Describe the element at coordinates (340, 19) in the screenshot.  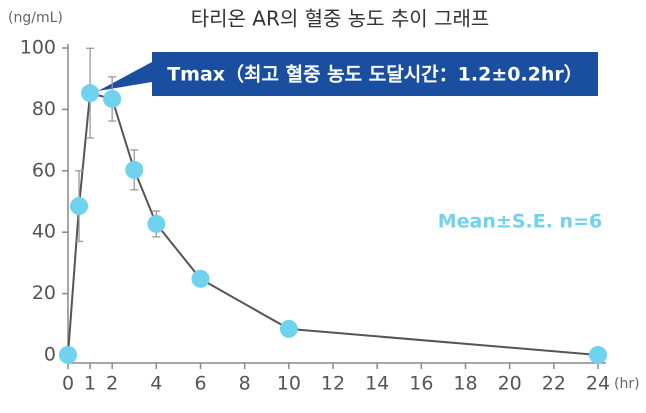
I see `chart-title: 타리온 AR의 혈중 농도 추이 그래프` at that location.